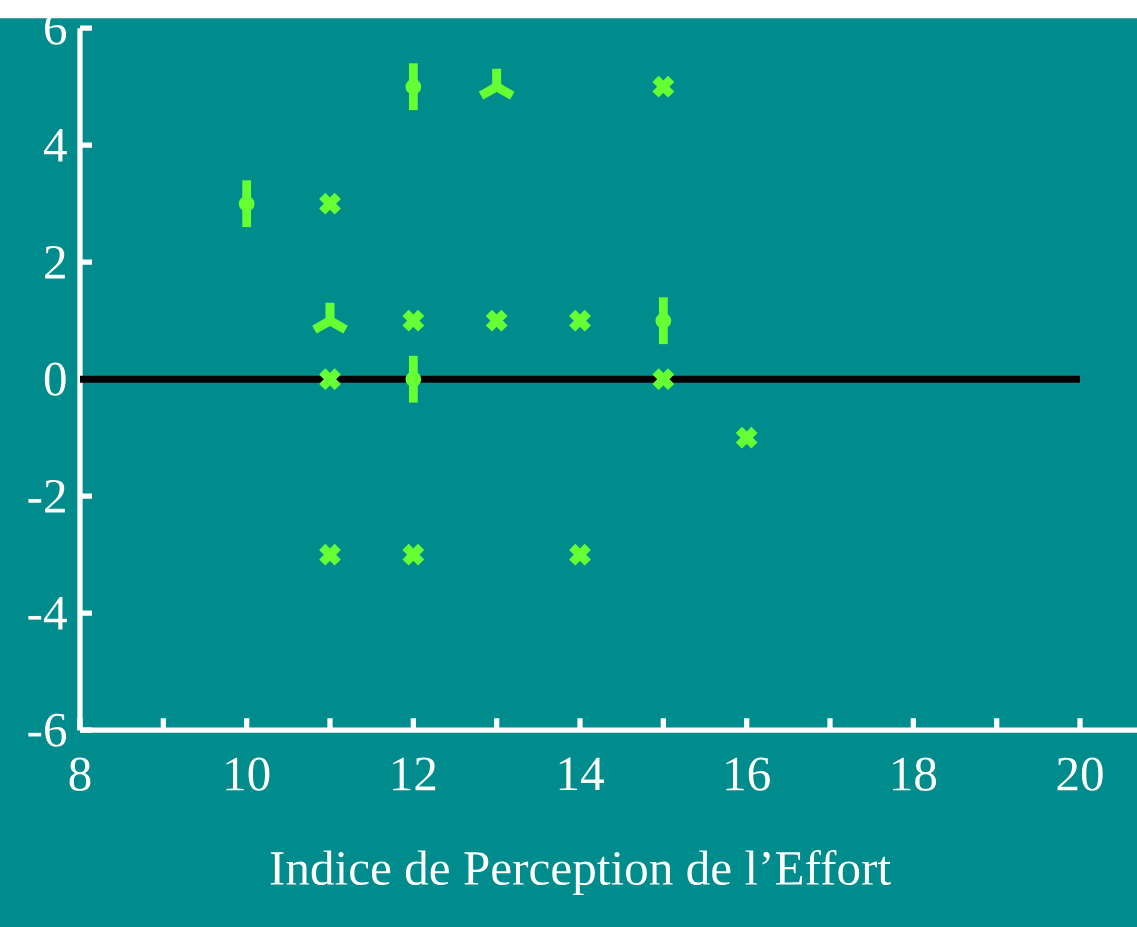 The height and width of the screenshot is (927, 1137). I want to click on x-tick-label: 20, so click(1080, 774).